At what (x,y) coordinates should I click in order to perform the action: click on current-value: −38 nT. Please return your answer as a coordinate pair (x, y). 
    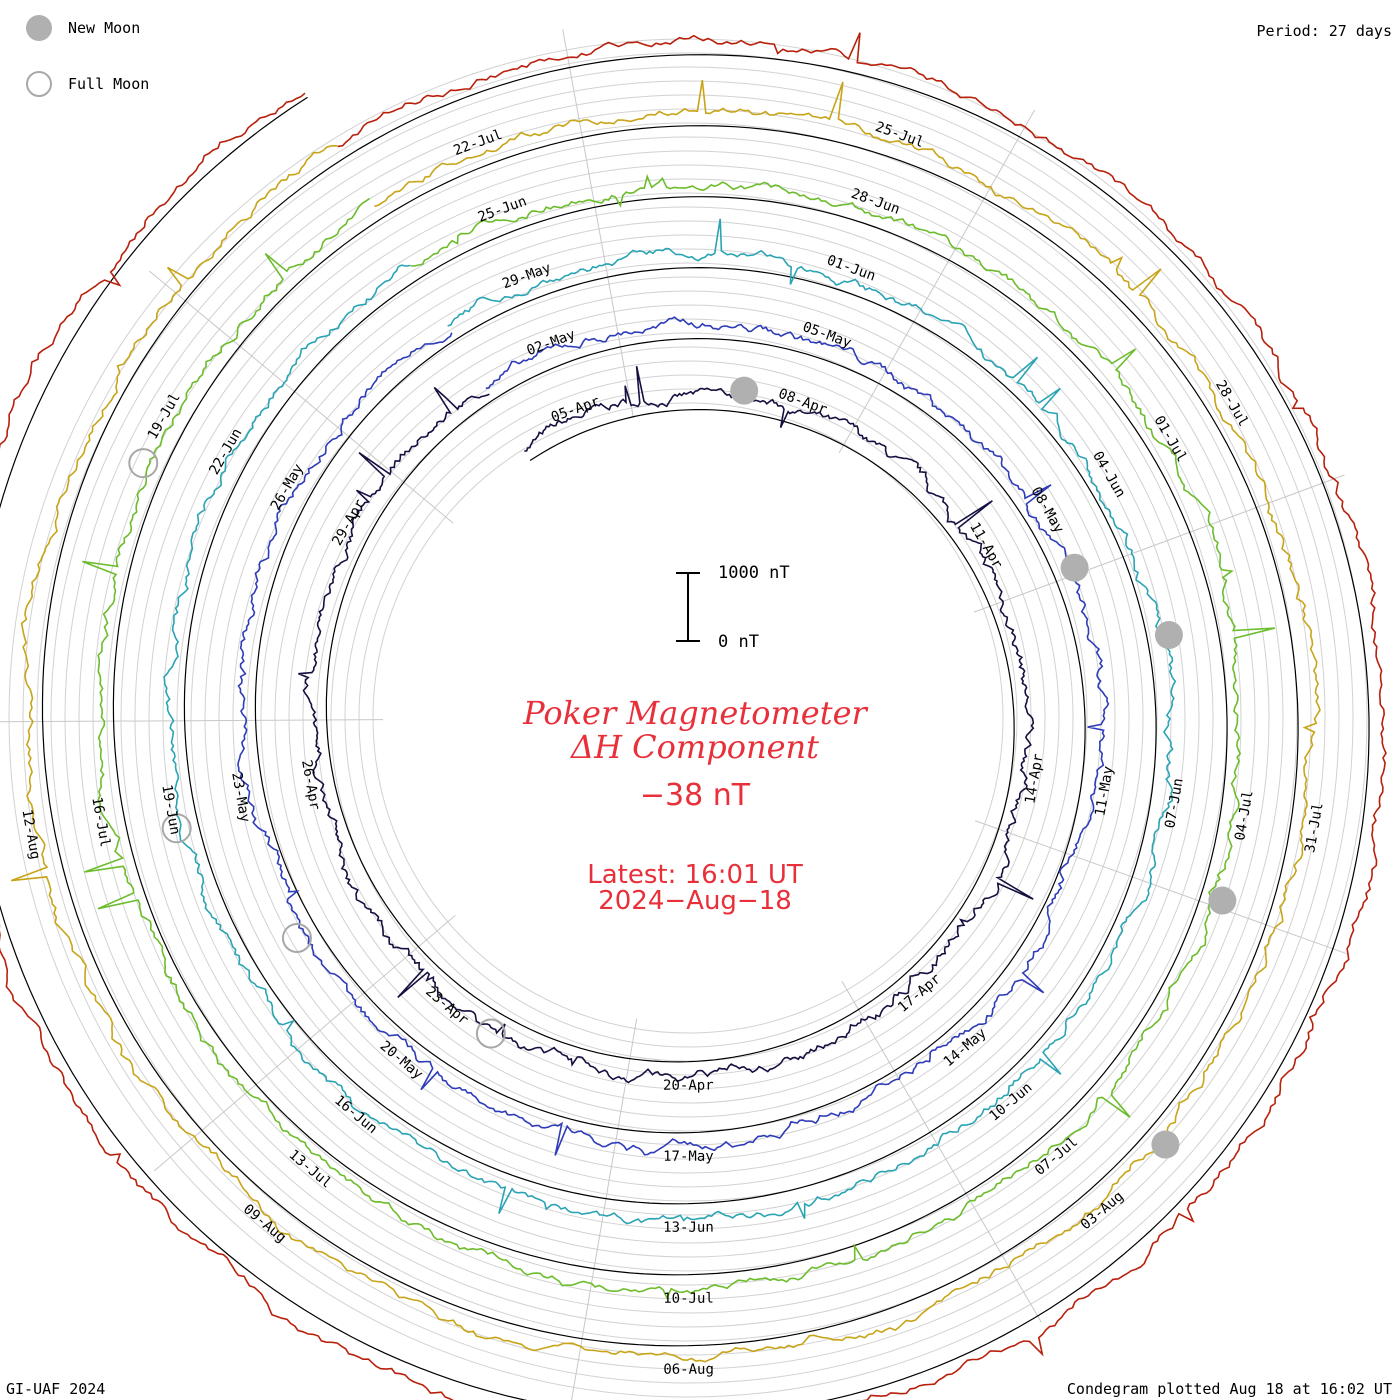
    Looking at the image, I should click on (695, 795).